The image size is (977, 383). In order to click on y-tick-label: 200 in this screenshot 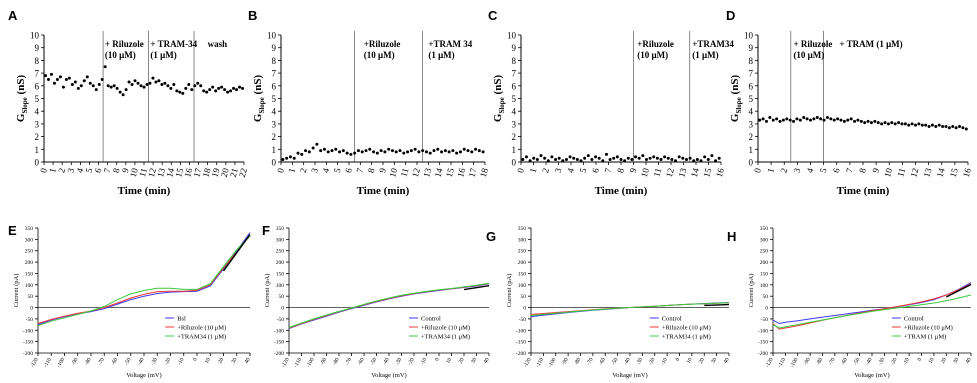, I will do `click(764, 263)`.